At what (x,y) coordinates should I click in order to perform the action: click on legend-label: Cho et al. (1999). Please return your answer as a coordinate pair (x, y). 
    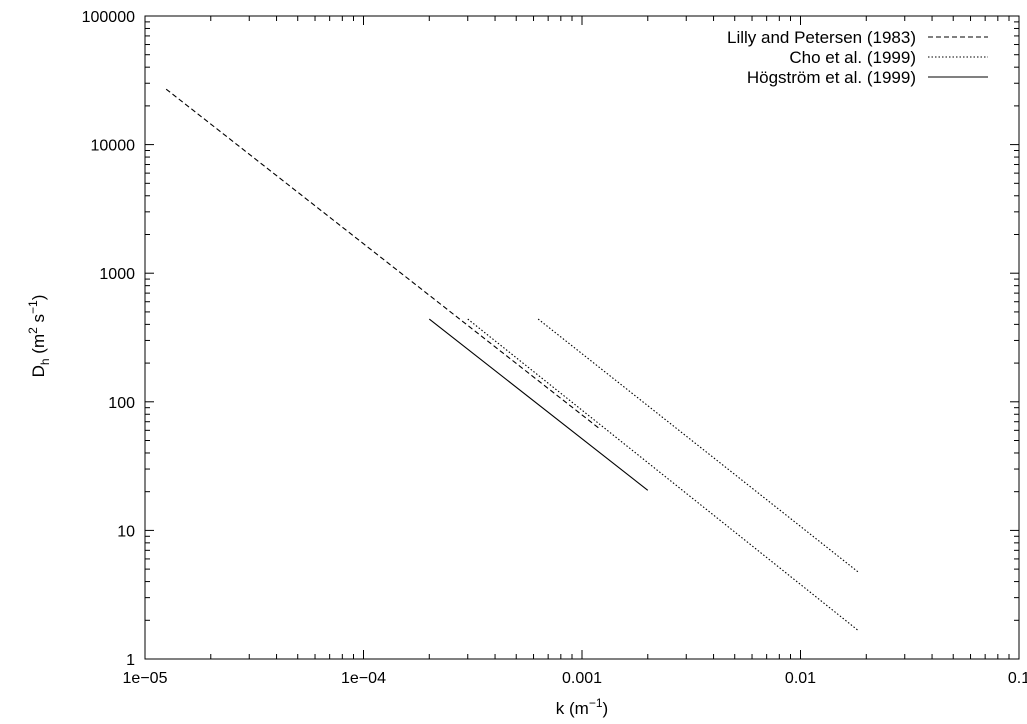
    Looking at the image, I should click on (852, 57).